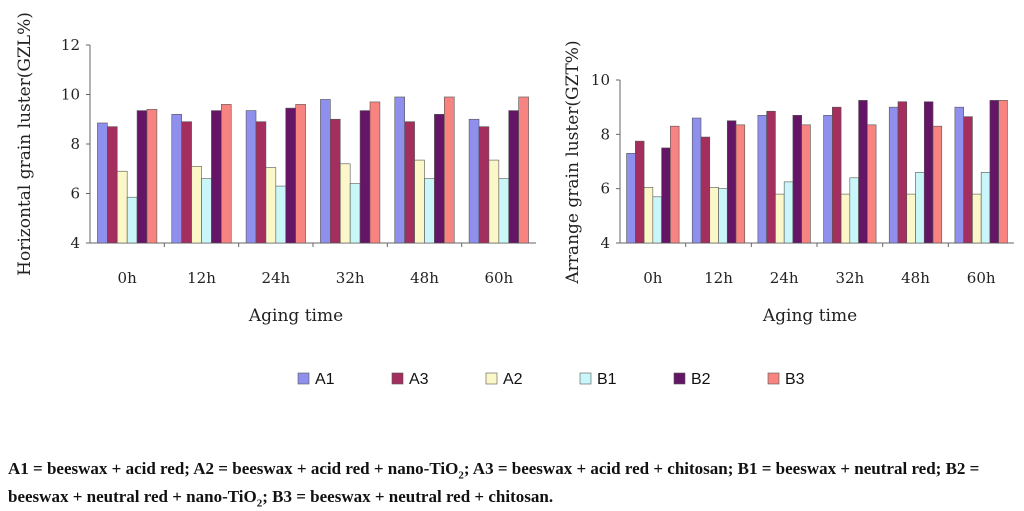  What do you see at coordinates (70, 45) in the screenshot?
I see `y-tick-label: 12` at bounding box center [70, 45].